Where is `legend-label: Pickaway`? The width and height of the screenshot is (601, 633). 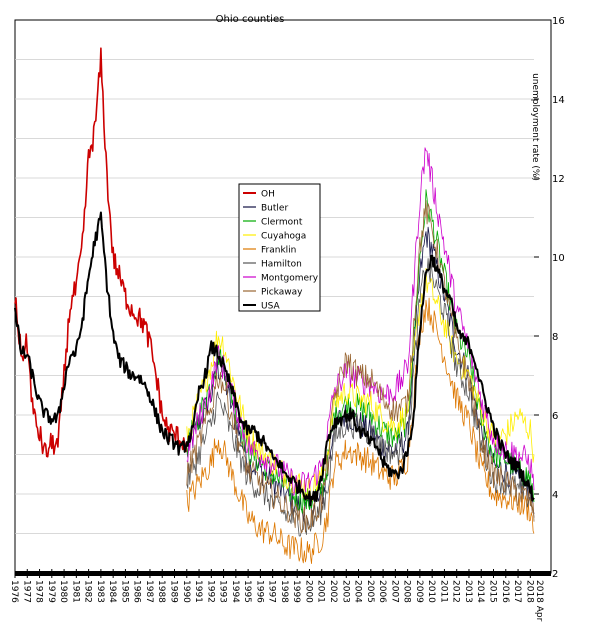 legend-label: Pickaway is located at coordinates (282, 293).